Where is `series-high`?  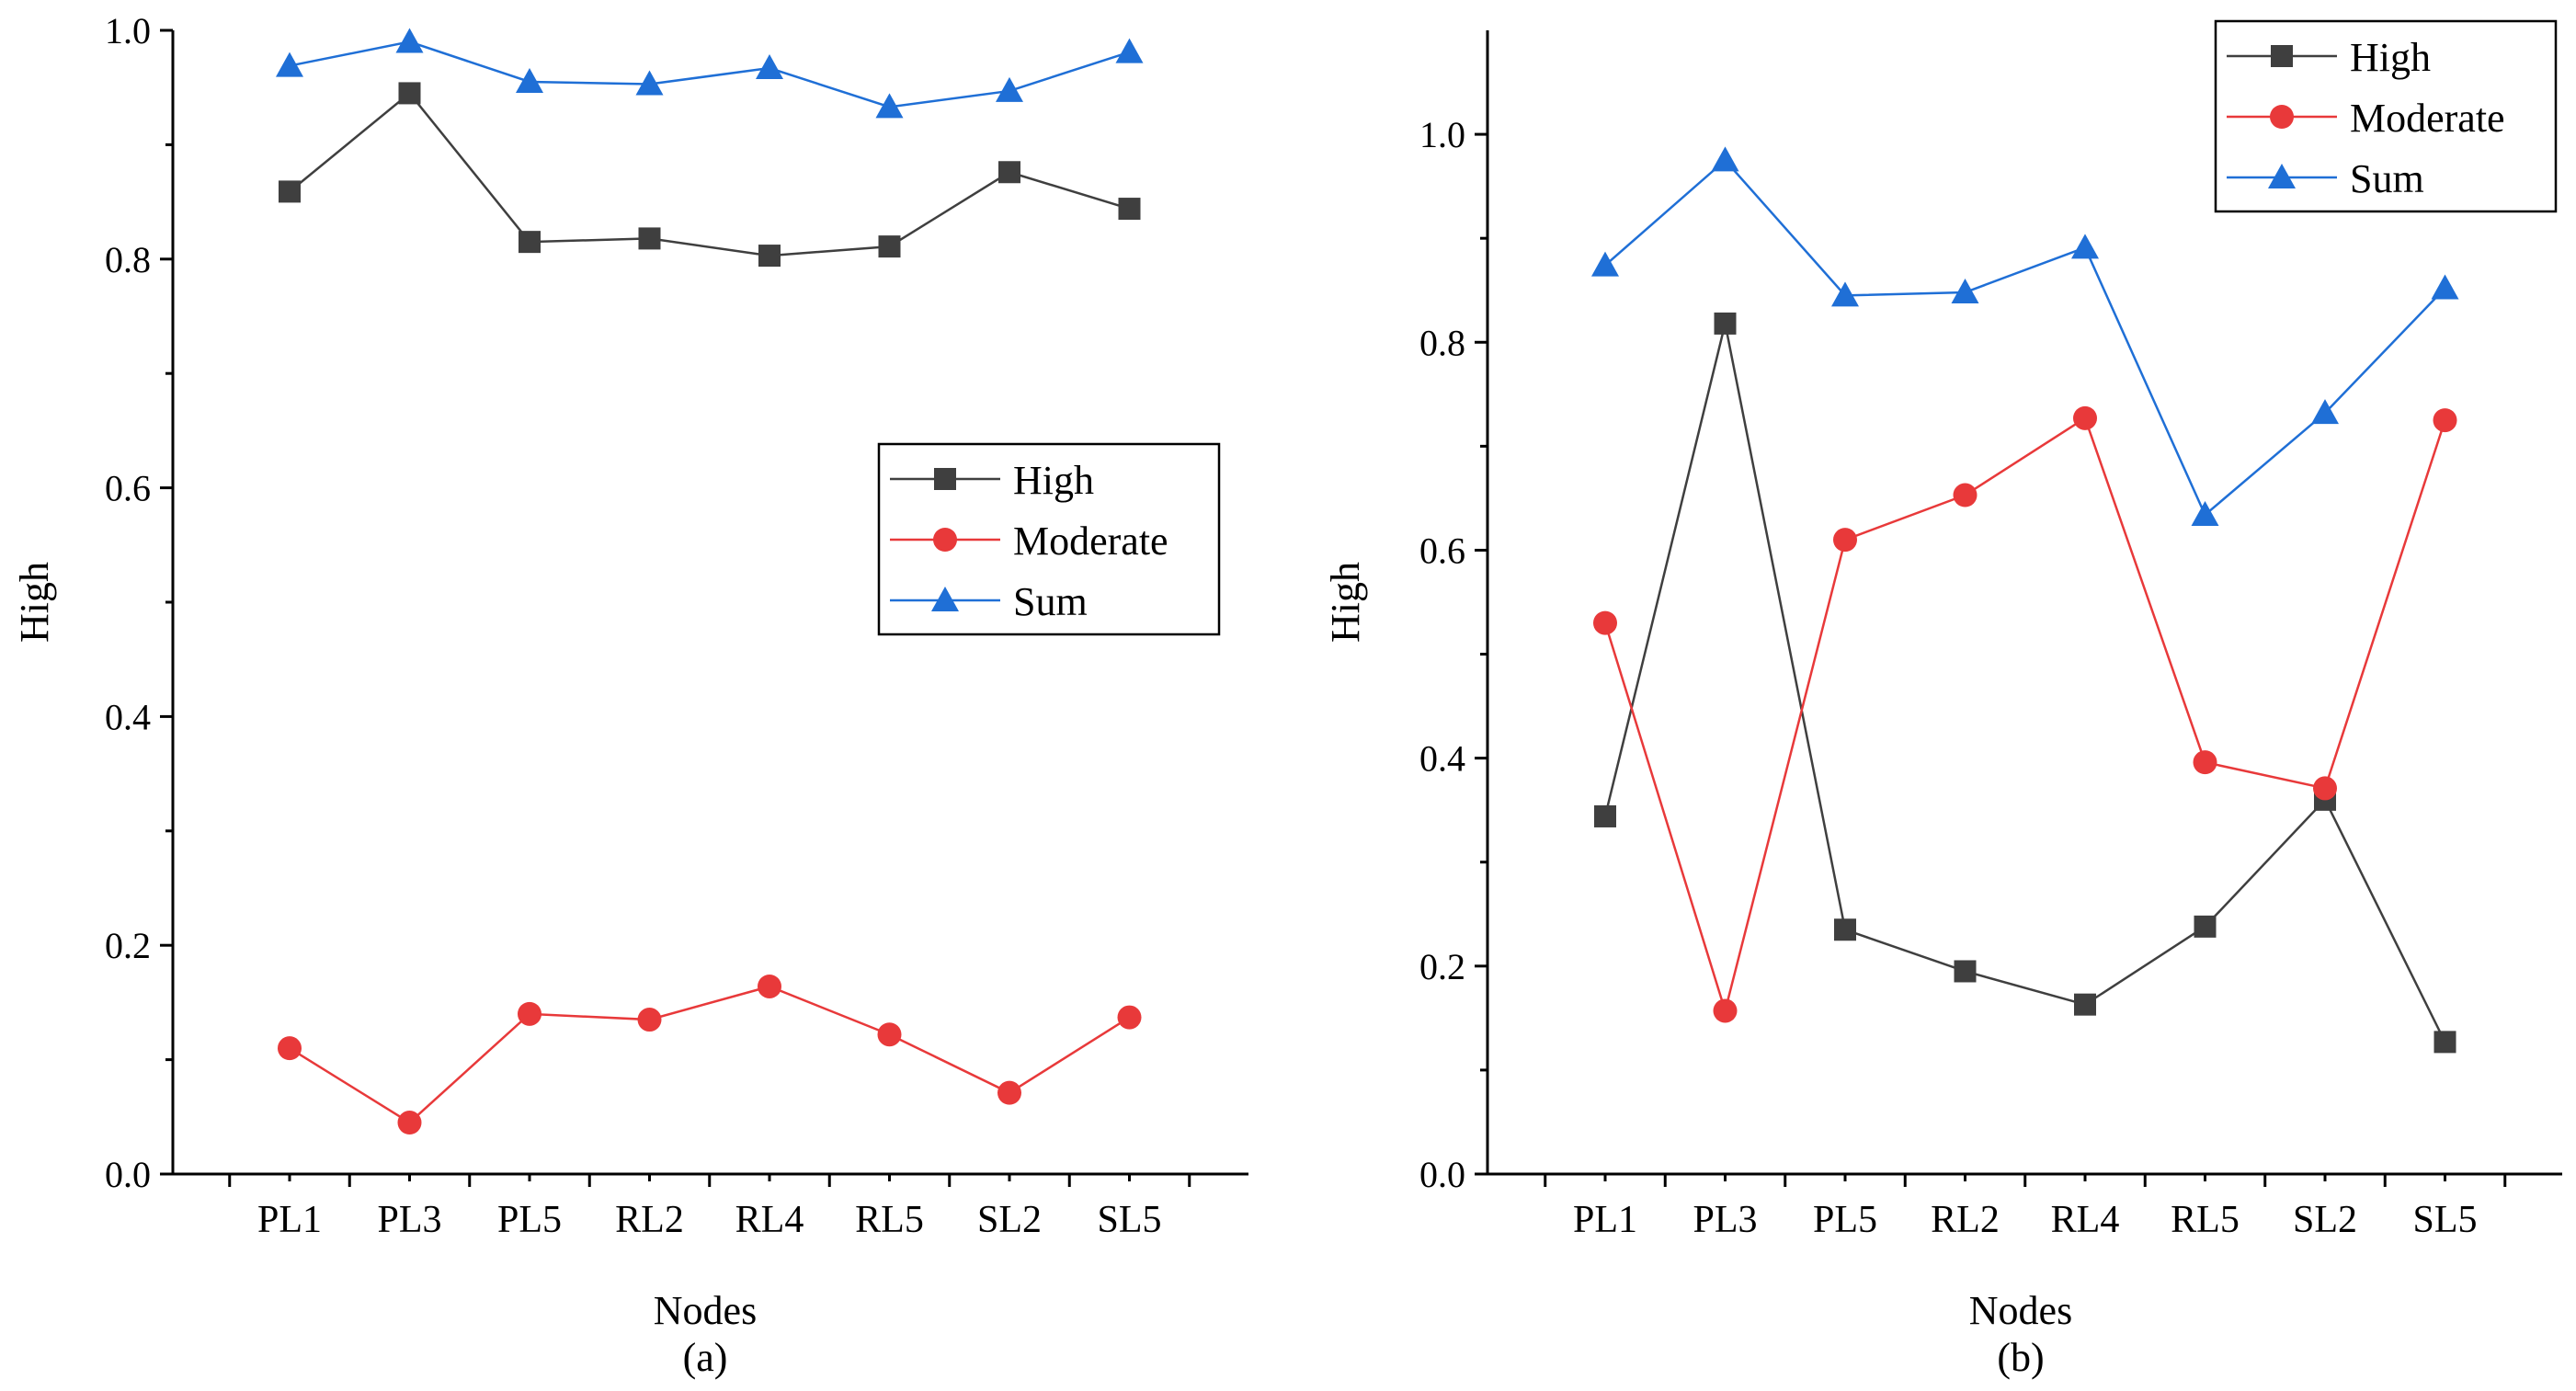 series-high is located at coordinates (710, 175).